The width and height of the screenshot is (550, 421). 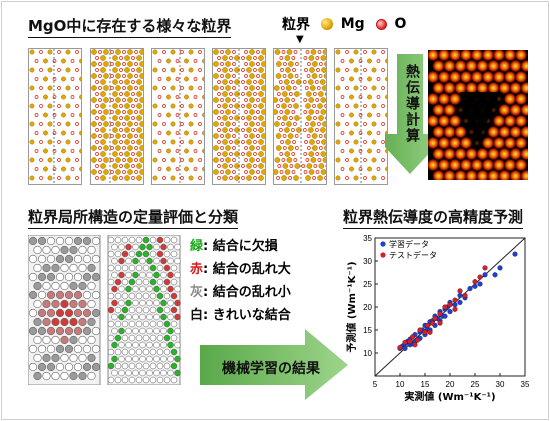 I want to click on x-tick-label: 5, so click(x=375, y=384).